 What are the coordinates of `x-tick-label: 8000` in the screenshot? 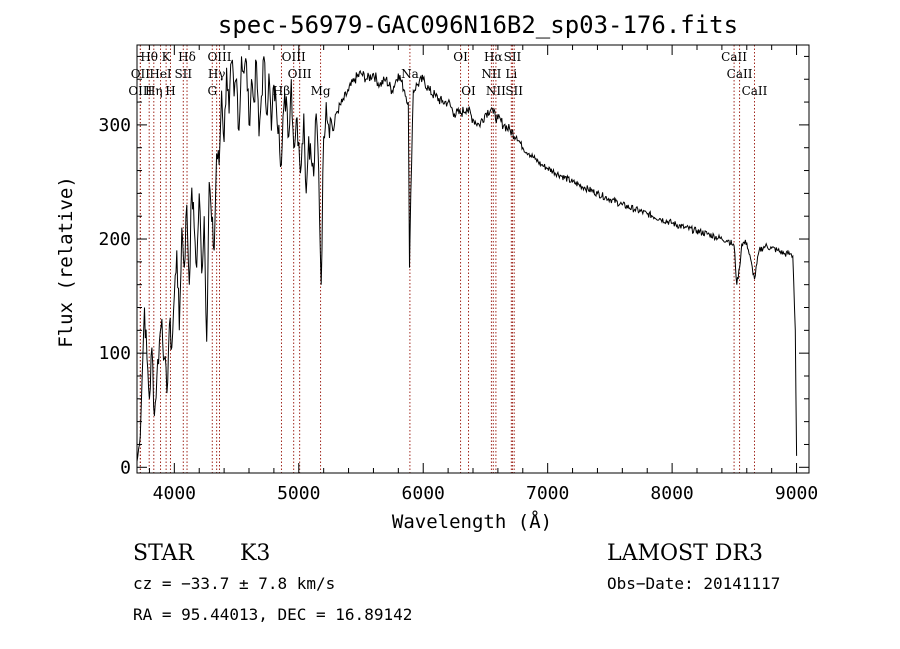 It's located at (671, 493).